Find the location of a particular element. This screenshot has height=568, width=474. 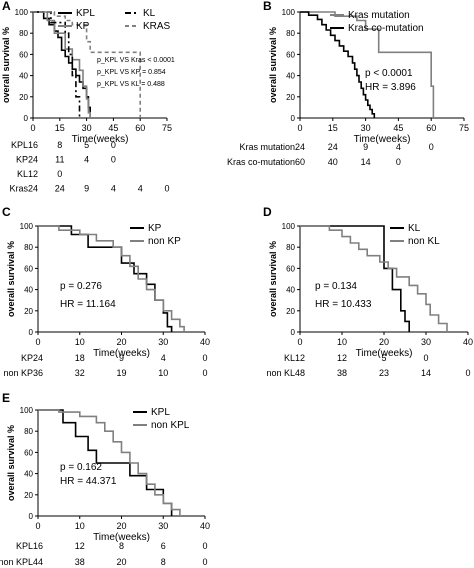

panel-c-x-axis-title: Time(weeks) is located at coordinates (121, 353).